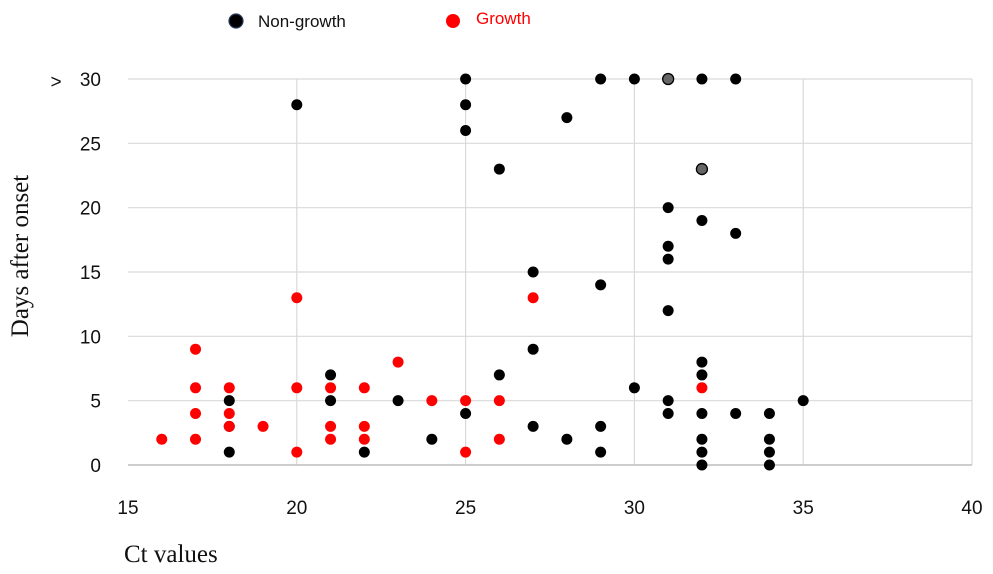 The image size is (993, 574). What do you see at coordinates (302, 21) in the screenshot?
I see `legend-label-non-growth: Non-growth` at bounding box center [302, 21].